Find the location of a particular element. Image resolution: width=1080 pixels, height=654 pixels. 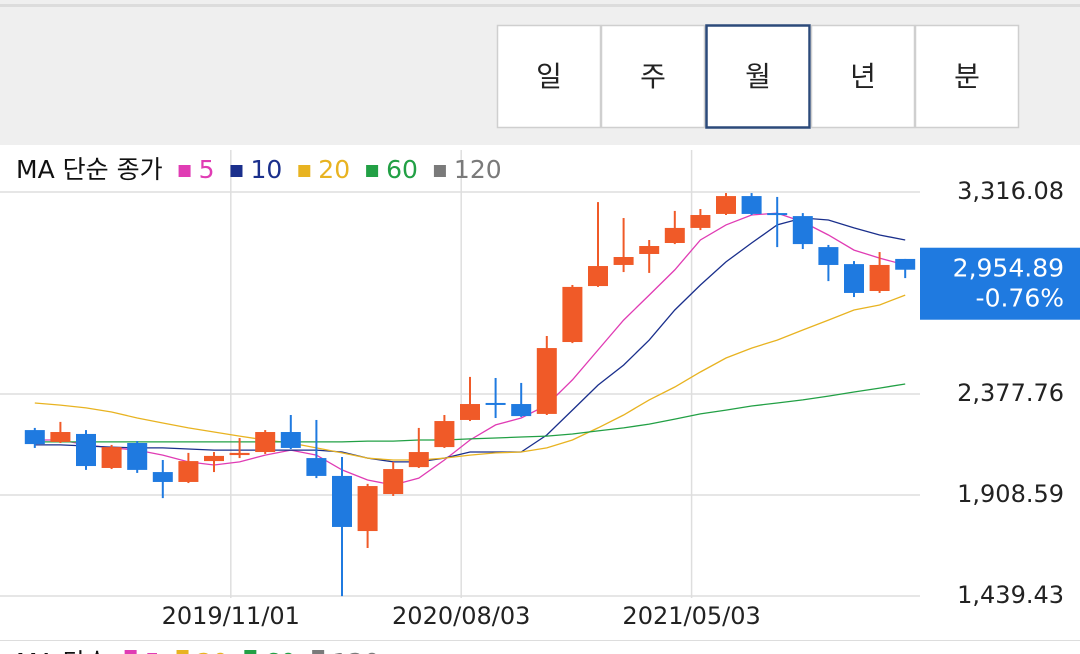

ma-line is located at coordinates (470, 413).